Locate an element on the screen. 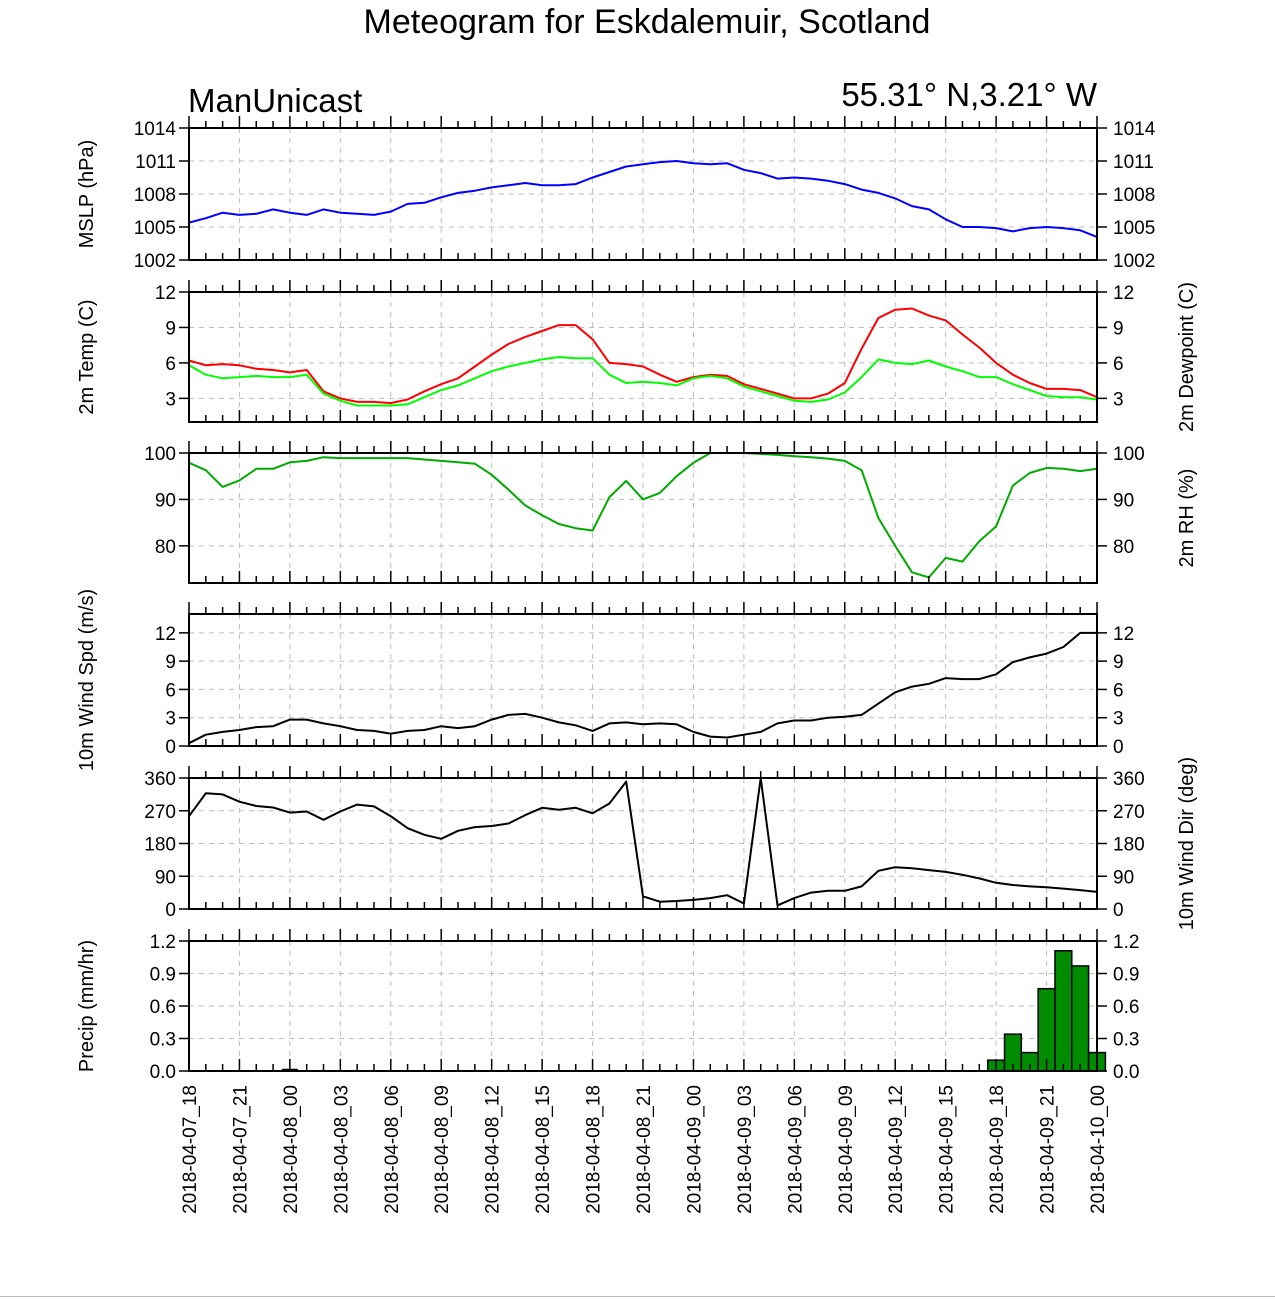  chart-title: Meteogram for Eskdalemuir, Scotland is located at coordinates (647, 22).